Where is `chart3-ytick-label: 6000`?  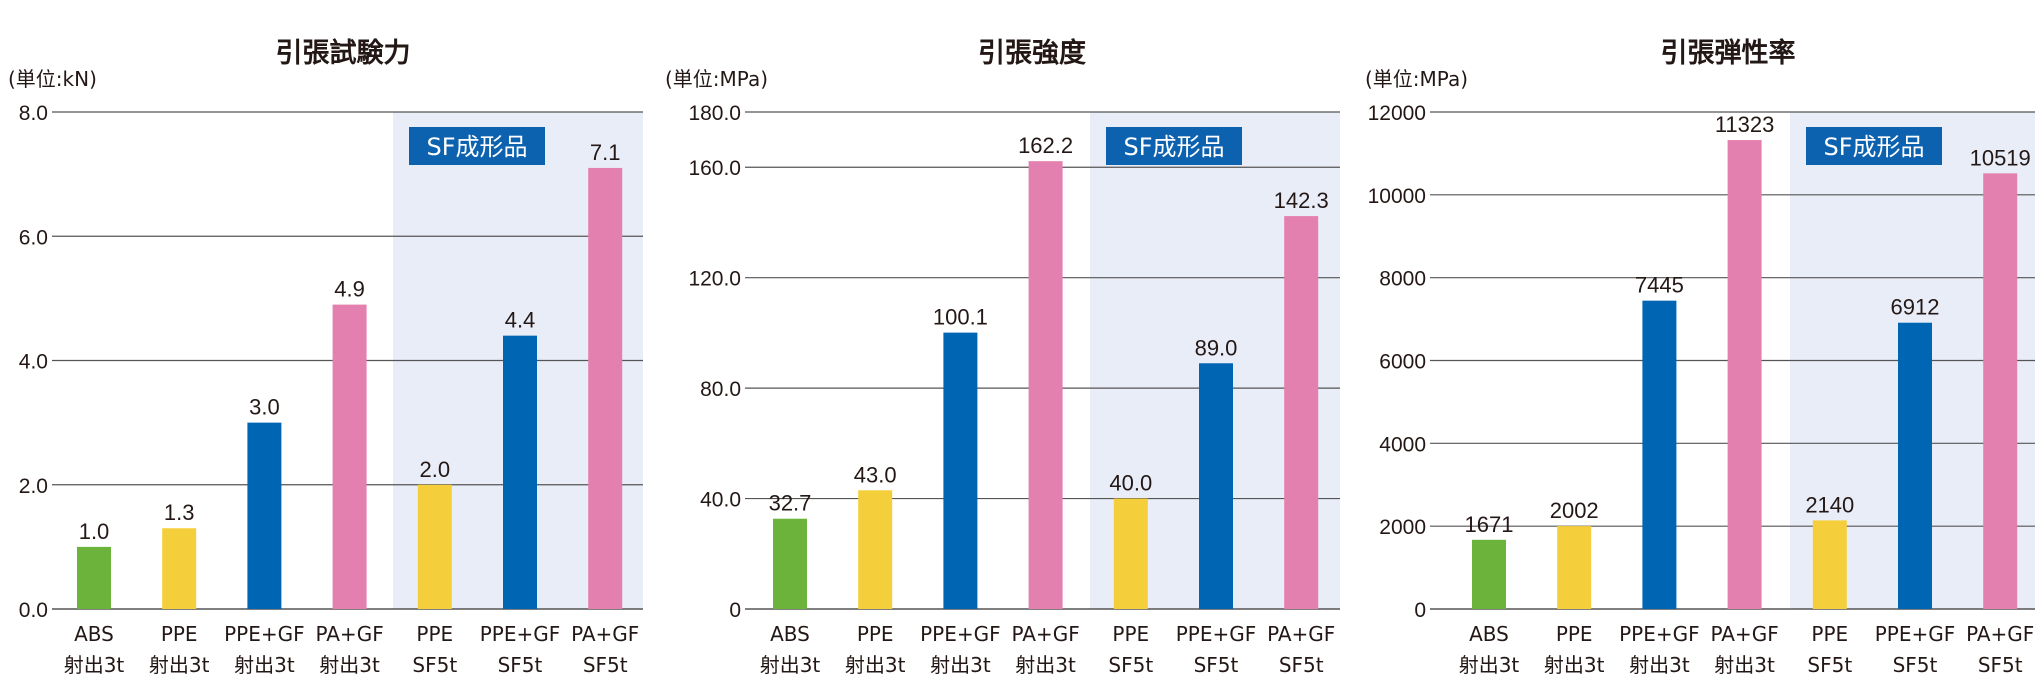
chart3-ytick-label: 6000 is located at coordinates (1402, 362).